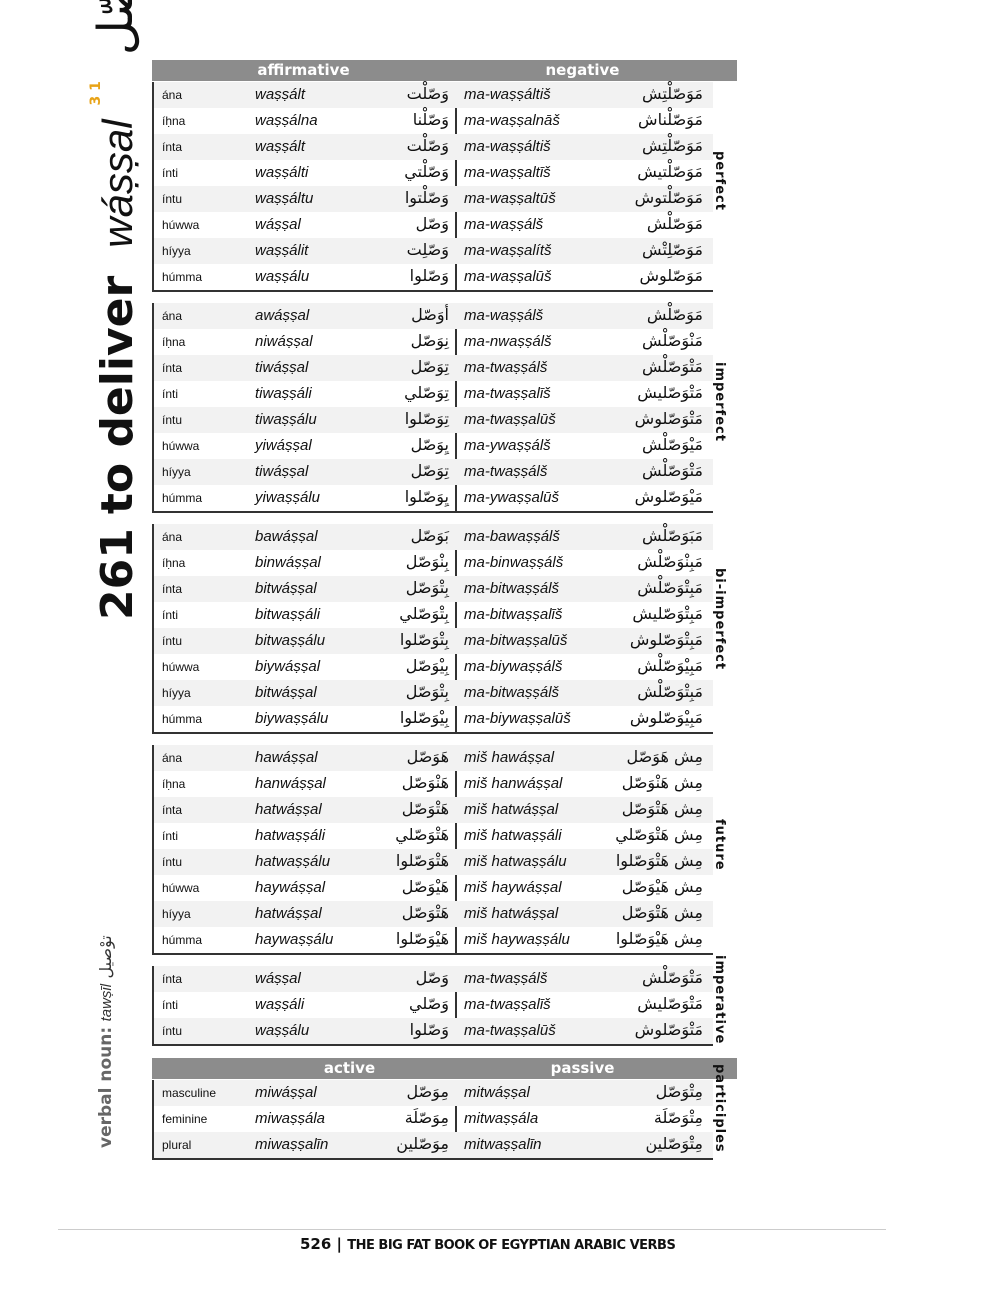  What do you see at coordinates (427, 665) in the screenshot?
I see `arabic: بِيْوَصّل` at bounding box center [427, 665].